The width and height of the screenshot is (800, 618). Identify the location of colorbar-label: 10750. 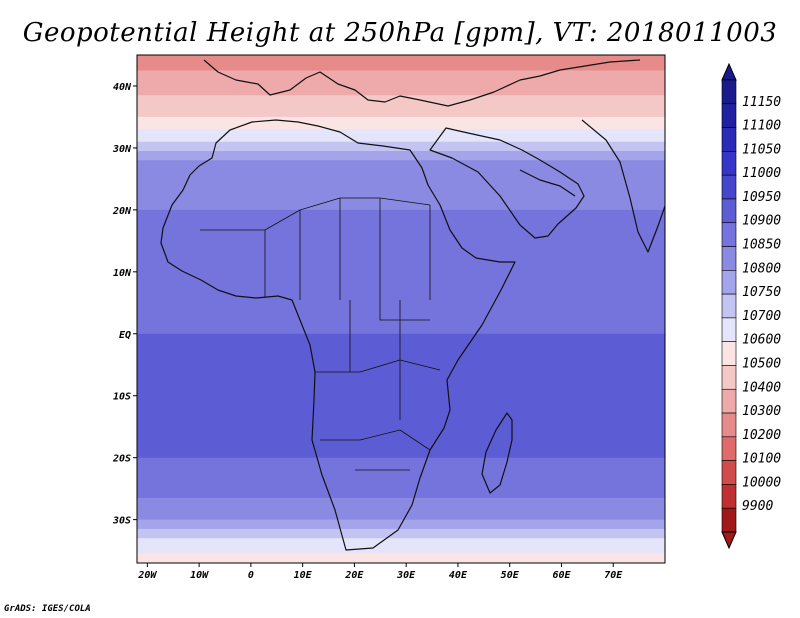
(761, 292).